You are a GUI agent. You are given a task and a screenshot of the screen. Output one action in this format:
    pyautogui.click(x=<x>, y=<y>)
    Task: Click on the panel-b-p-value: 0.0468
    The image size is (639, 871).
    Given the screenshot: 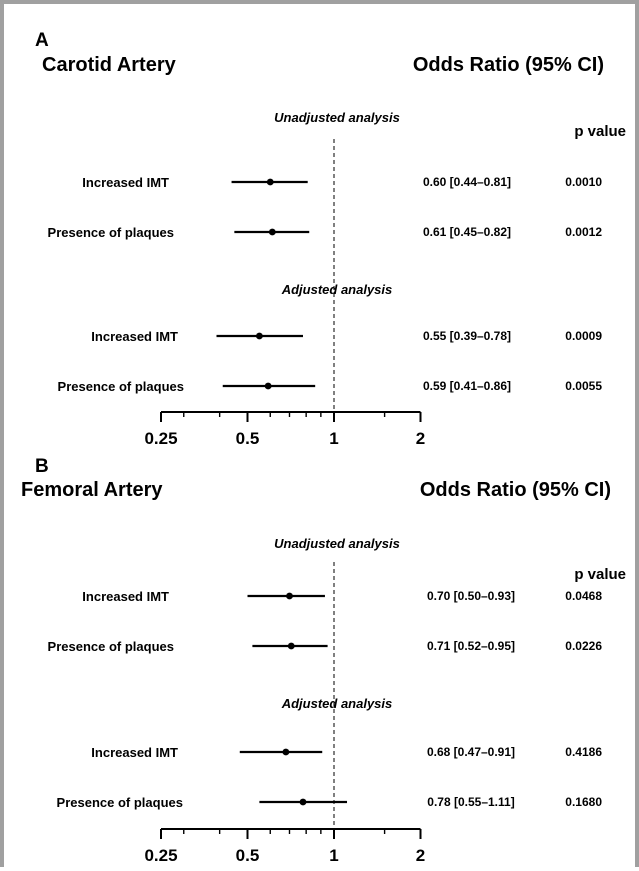 What is the action you would take?
    pyautogui.click(x=583, y=596)
    